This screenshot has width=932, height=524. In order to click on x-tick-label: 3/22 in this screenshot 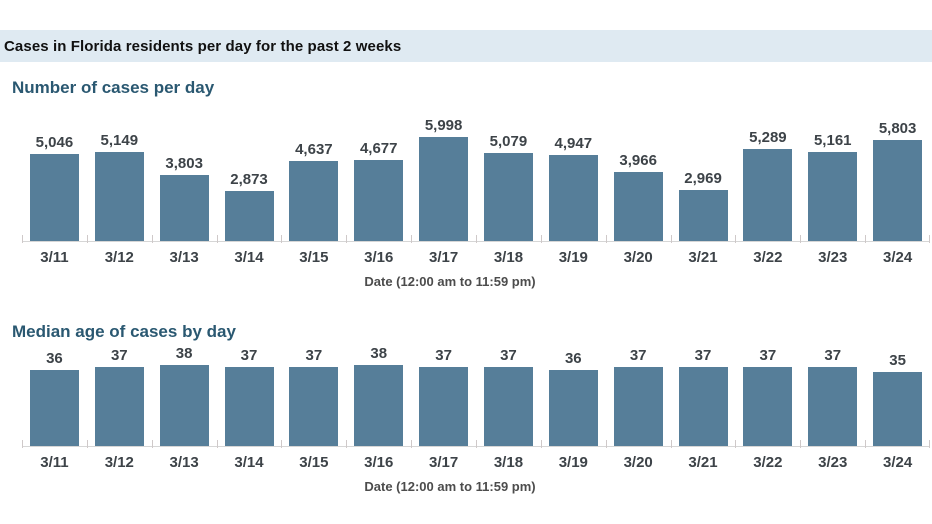, I will do `click(768, 462)`.